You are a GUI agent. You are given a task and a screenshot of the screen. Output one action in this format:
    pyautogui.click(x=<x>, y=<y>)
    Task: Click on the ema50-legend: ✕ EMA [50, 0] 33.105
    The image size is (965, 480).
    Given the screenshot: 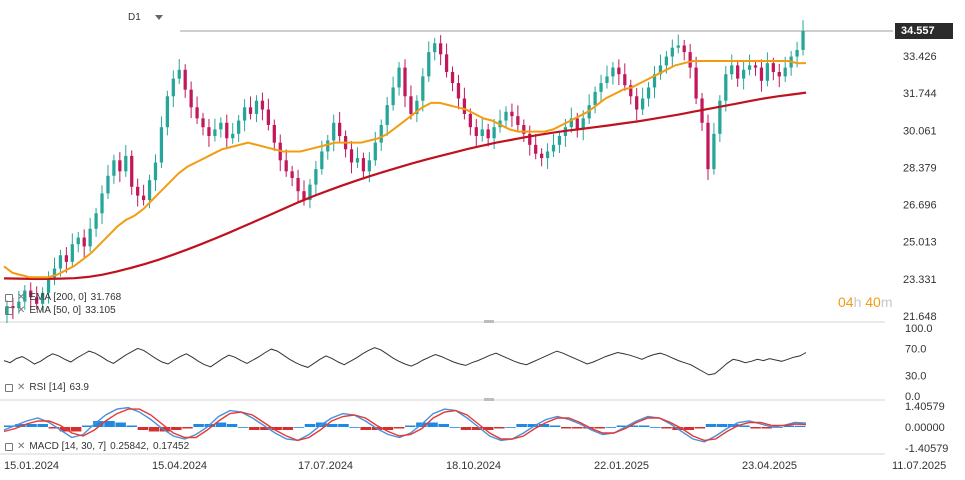 What is the action you would take?
    pyautogui.click(x=60, y=310)
    